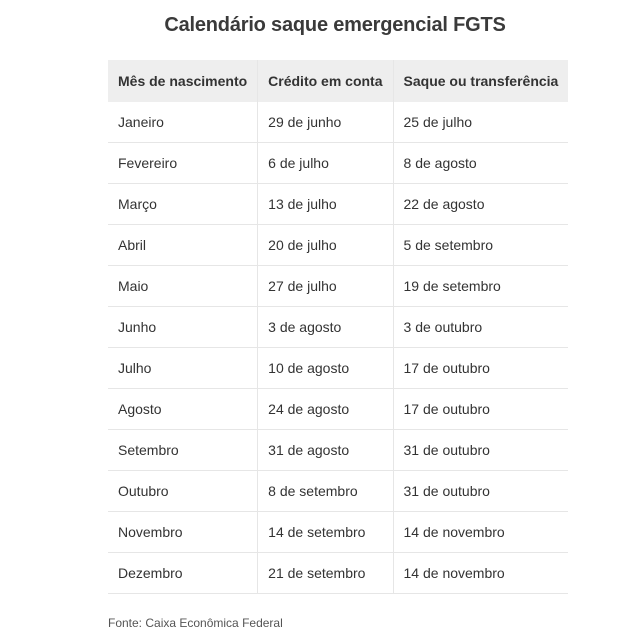 The image size is (628, 643). What do you see at coordinates (183, 245) in the screenshot?
I see `birth-month-cell: Abril` at bounding box center [183, 245].